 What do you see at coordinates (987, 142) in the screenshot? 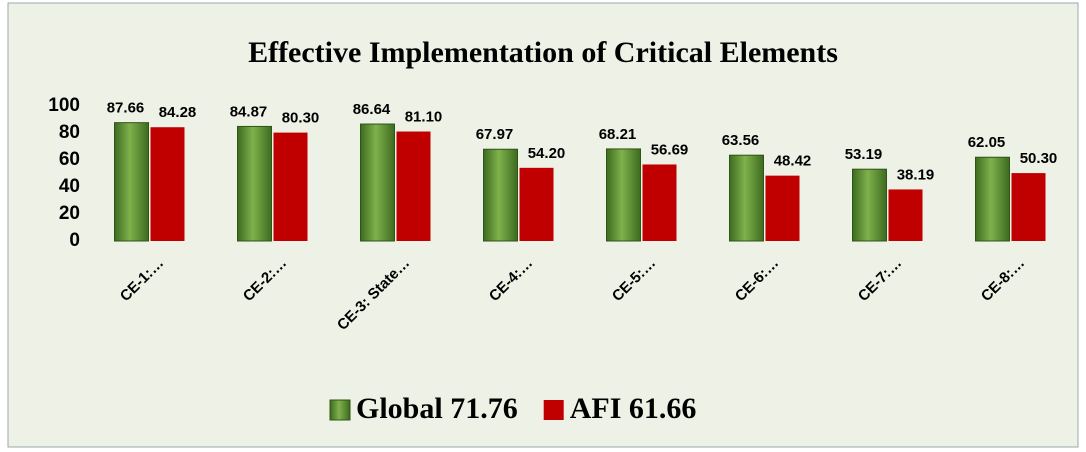
I see `data-label: 62.05` at bounding box center [987, 142].